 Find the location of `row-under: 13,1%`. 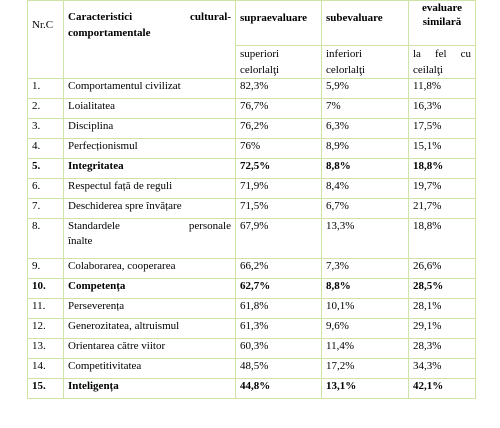

row-under: 13,1% is located at coordinates (365, 388).